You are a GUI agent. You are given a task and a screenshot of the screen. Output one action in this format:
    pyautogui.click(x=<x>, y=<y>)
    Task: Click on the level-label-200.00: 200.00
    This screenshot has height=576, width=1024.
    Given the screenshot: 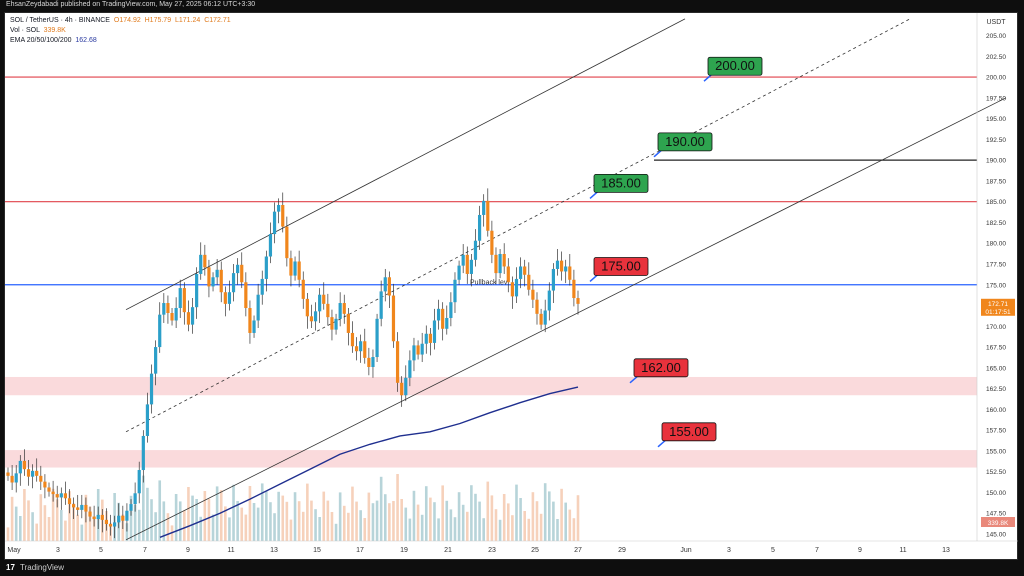 What is the action you would take?
    pyautogui.click(x=733, y=69)
    